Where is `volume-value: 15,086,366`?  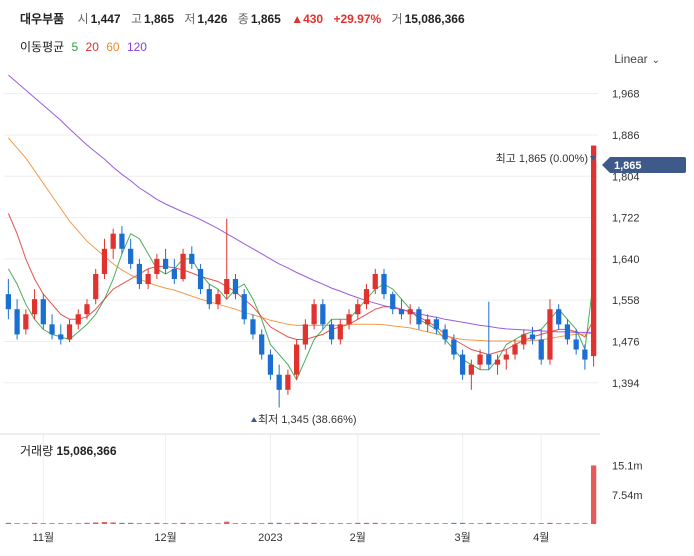 volume-value: 15,086,366 is located at coordinates (434, 19).